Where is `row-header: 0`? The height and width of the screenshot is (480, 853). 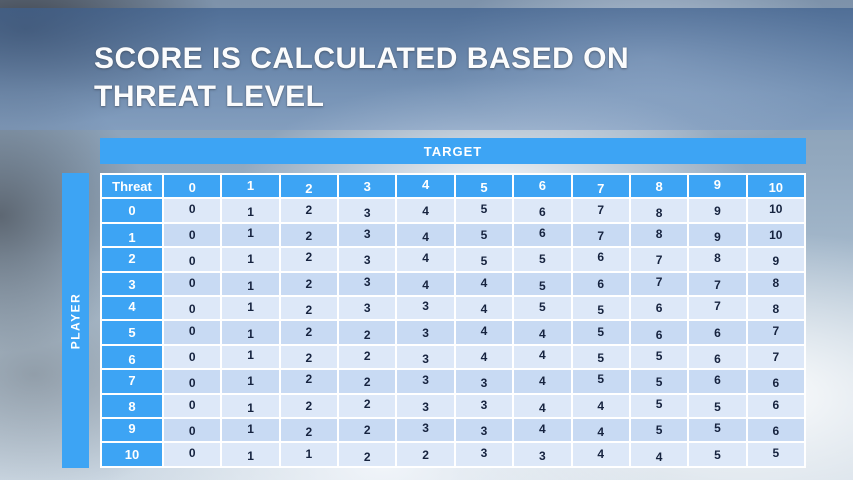 row-header: 0 is located at coordinates (132, 210).